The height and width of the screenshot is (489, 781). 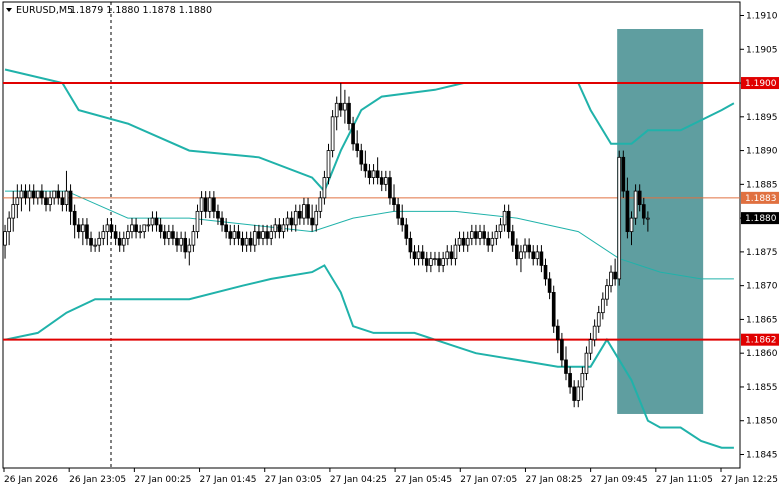 What do you see at coordinates (762, 118) in the screenshot?
I see `y-tick-label: 1.1895` at bounding box center [762, 118].